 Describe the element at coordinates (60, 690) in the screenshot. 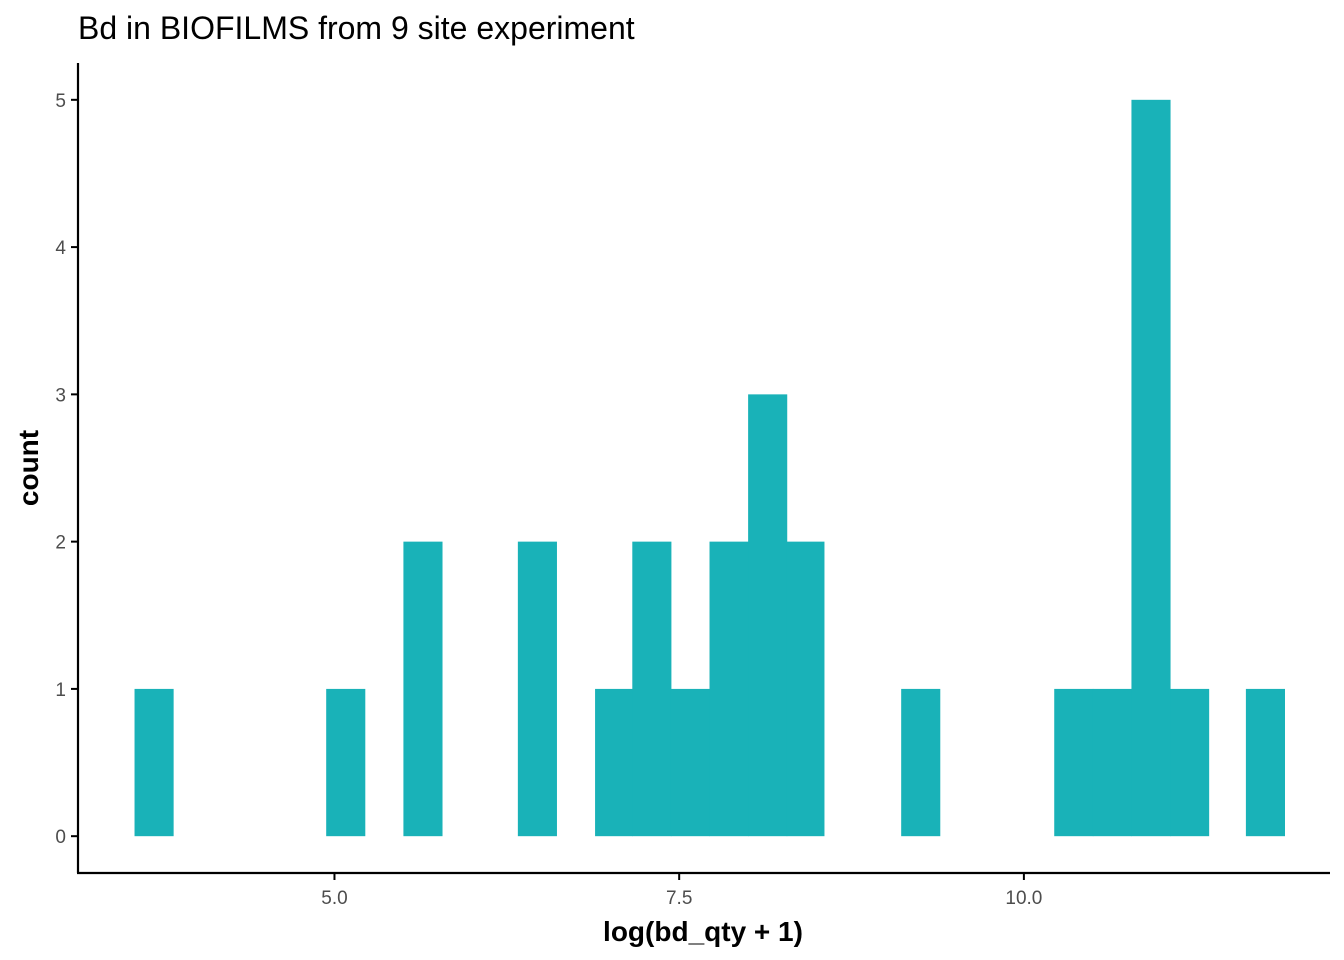

I see `y-tick-label: 1` at that location.